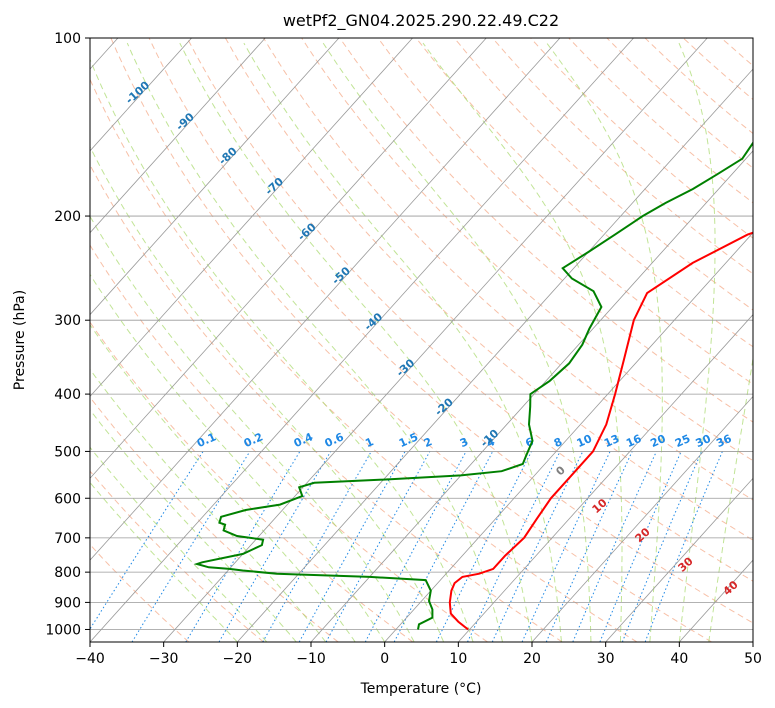 This screenshot has width=775, height=708. What do you see at coordinates (753, 659) in the screenshot?
I see `x-tick-label: 50` at bounding box center [753, 659].